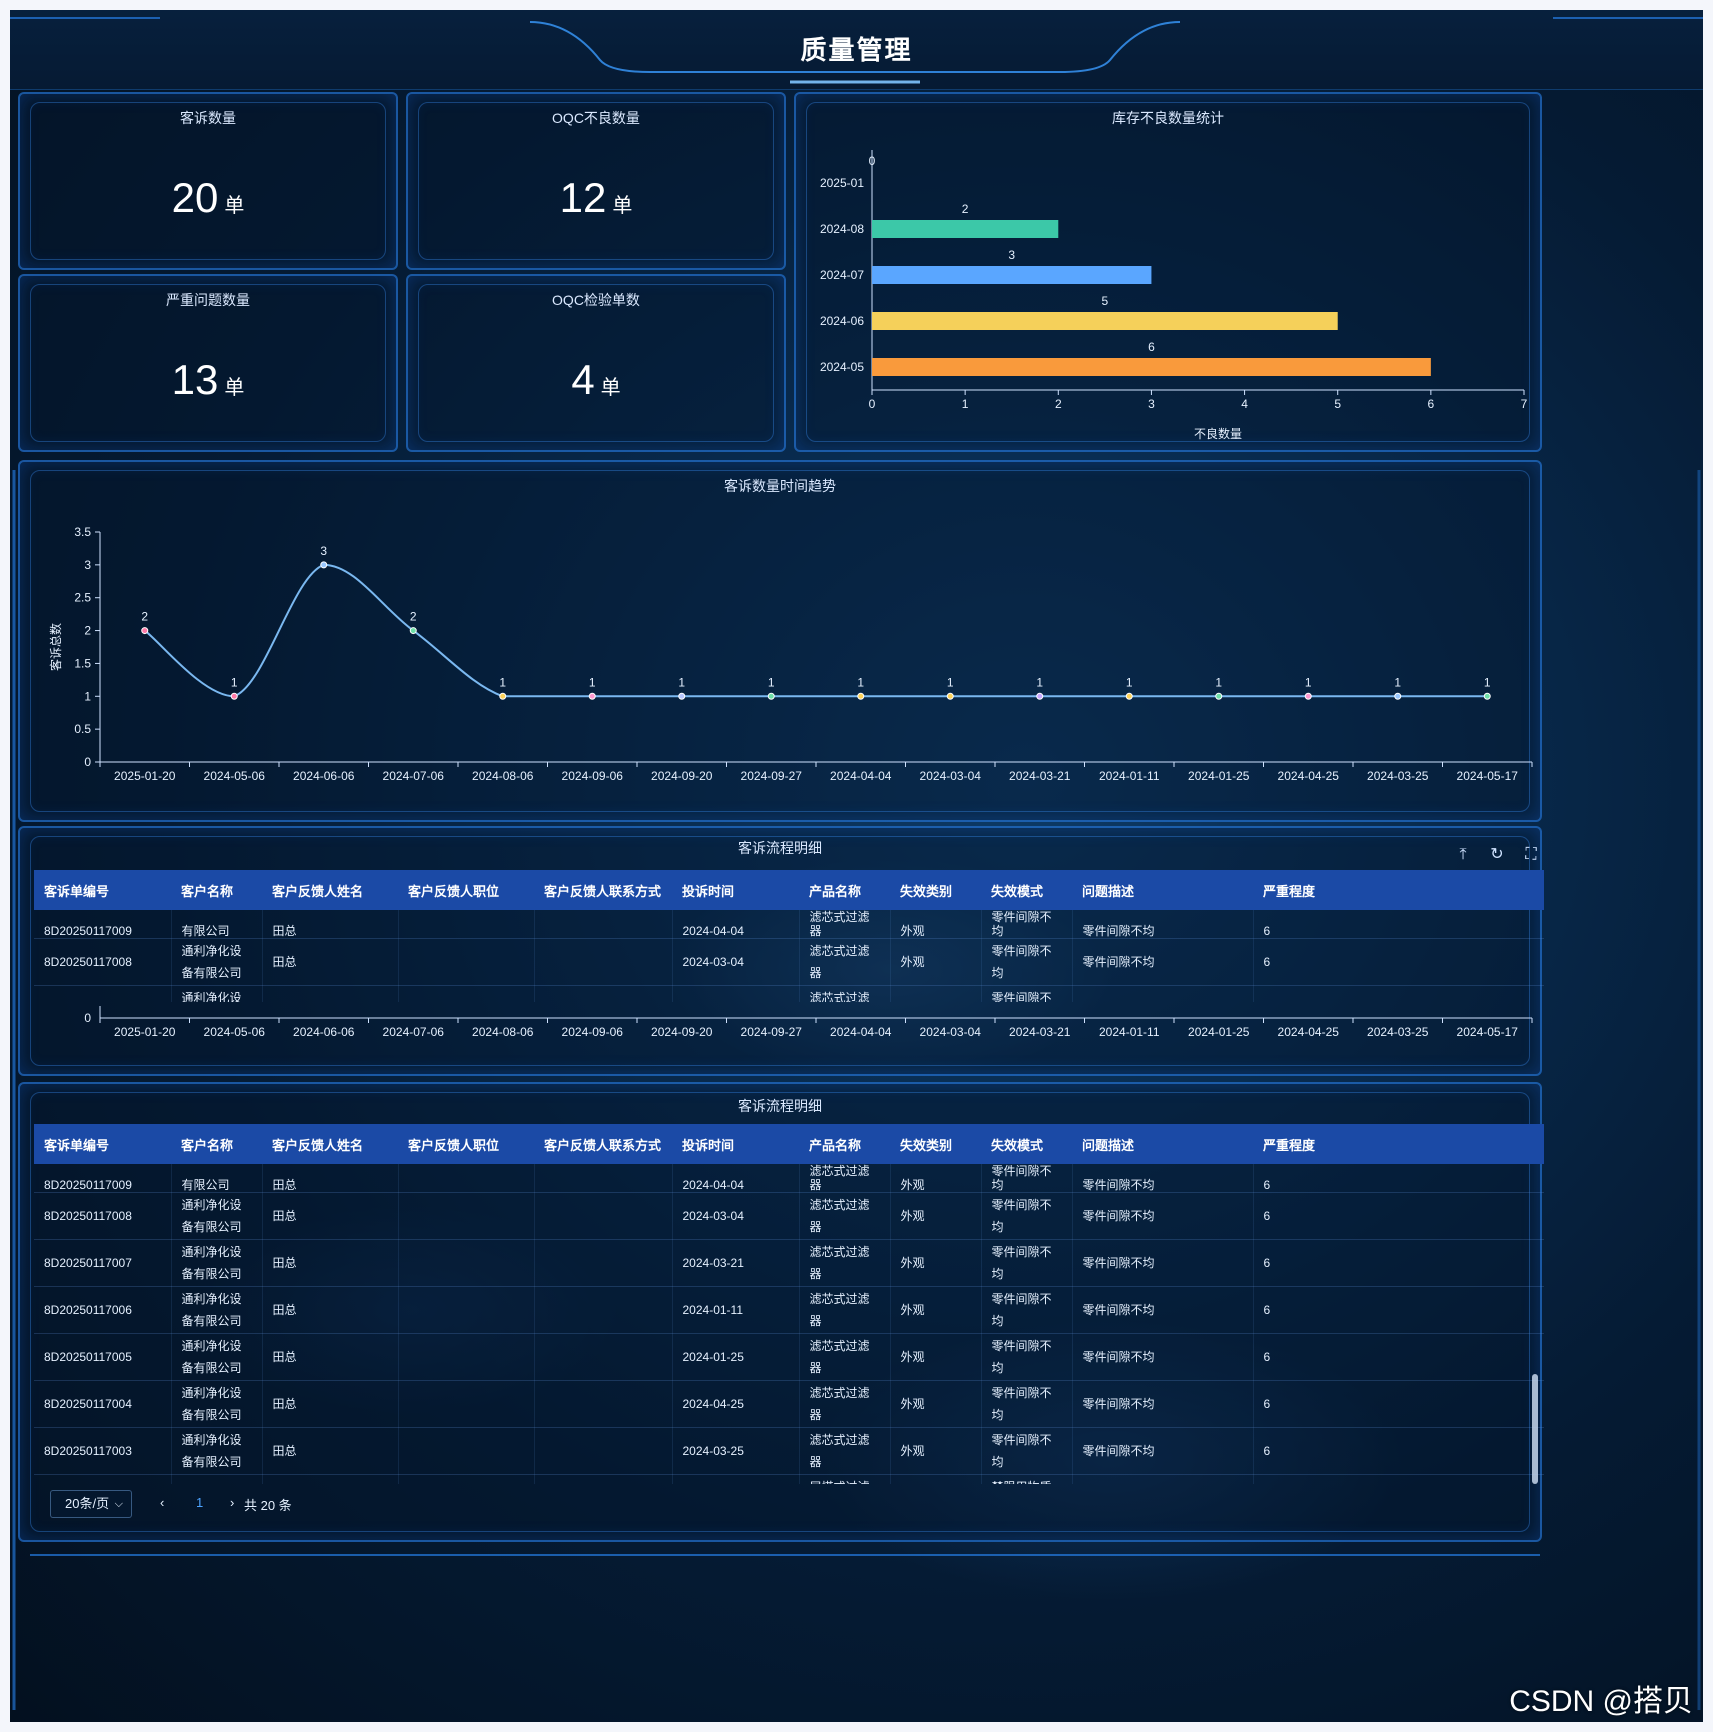 The height and width of the screenshot is (1732, 1713). Describe the element at coordinates (936, 1216) in the screenshot. I see `table-cell: 外观` at that location.